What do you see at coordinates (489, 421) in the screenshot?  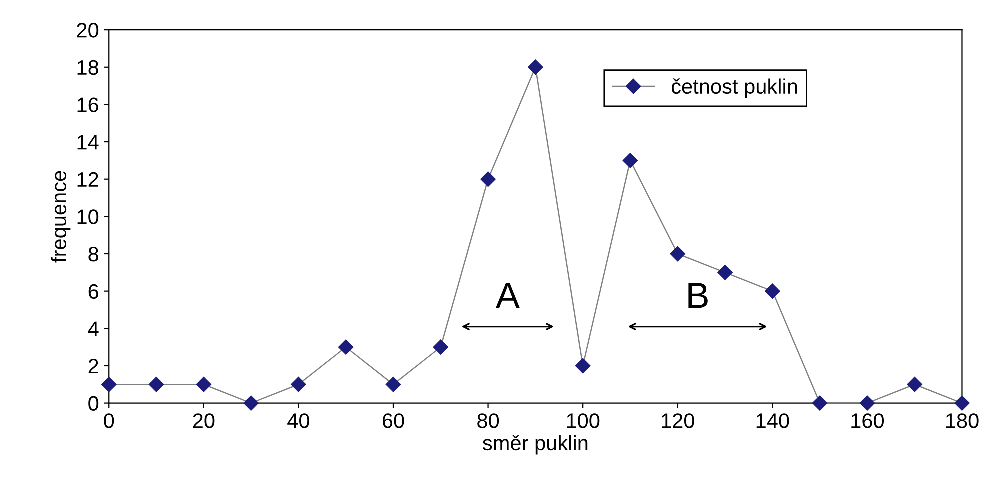 I see `x-tick-label: 80` at bounding box center [489, 421].